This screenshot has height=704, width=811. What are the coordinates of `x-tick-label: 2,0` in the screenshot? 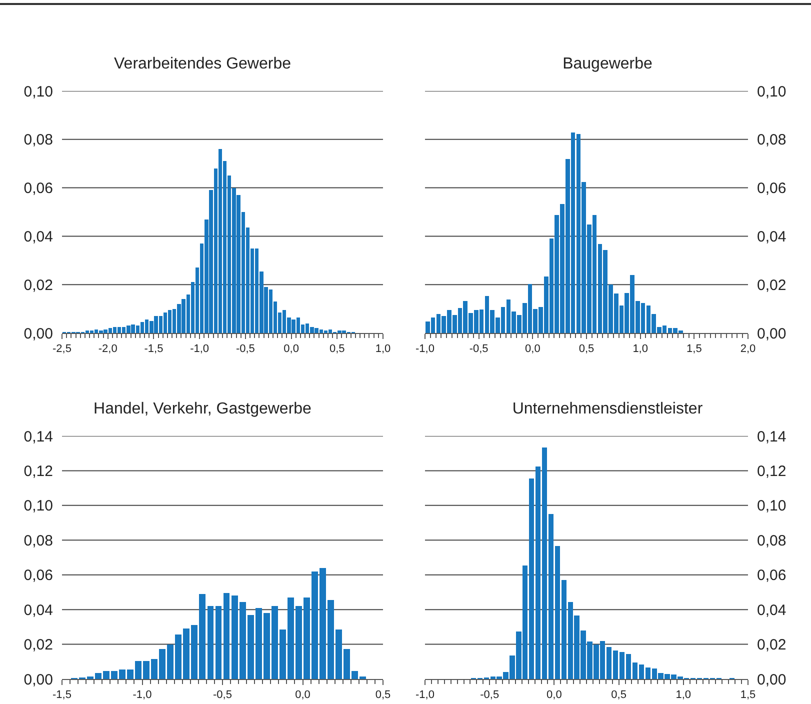 It's located at (748, 349).